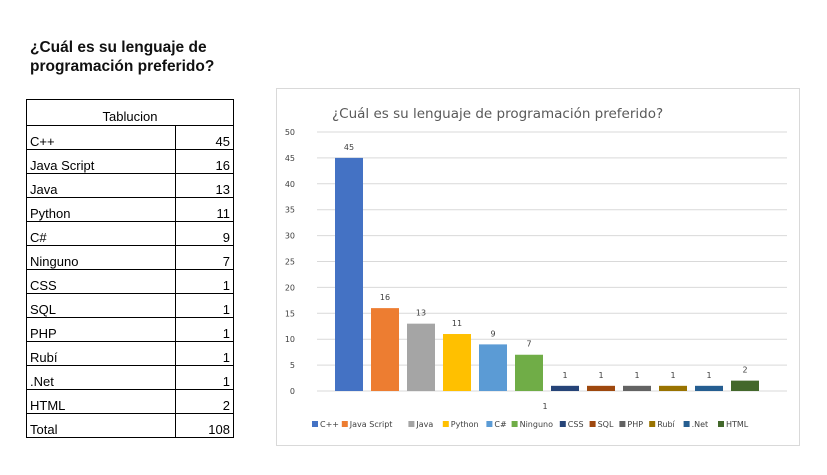 The image size is (827, 475). Describe the element at coordinates (290, 132) in the screenshot. I see `y-tick-label: 50` at that location.